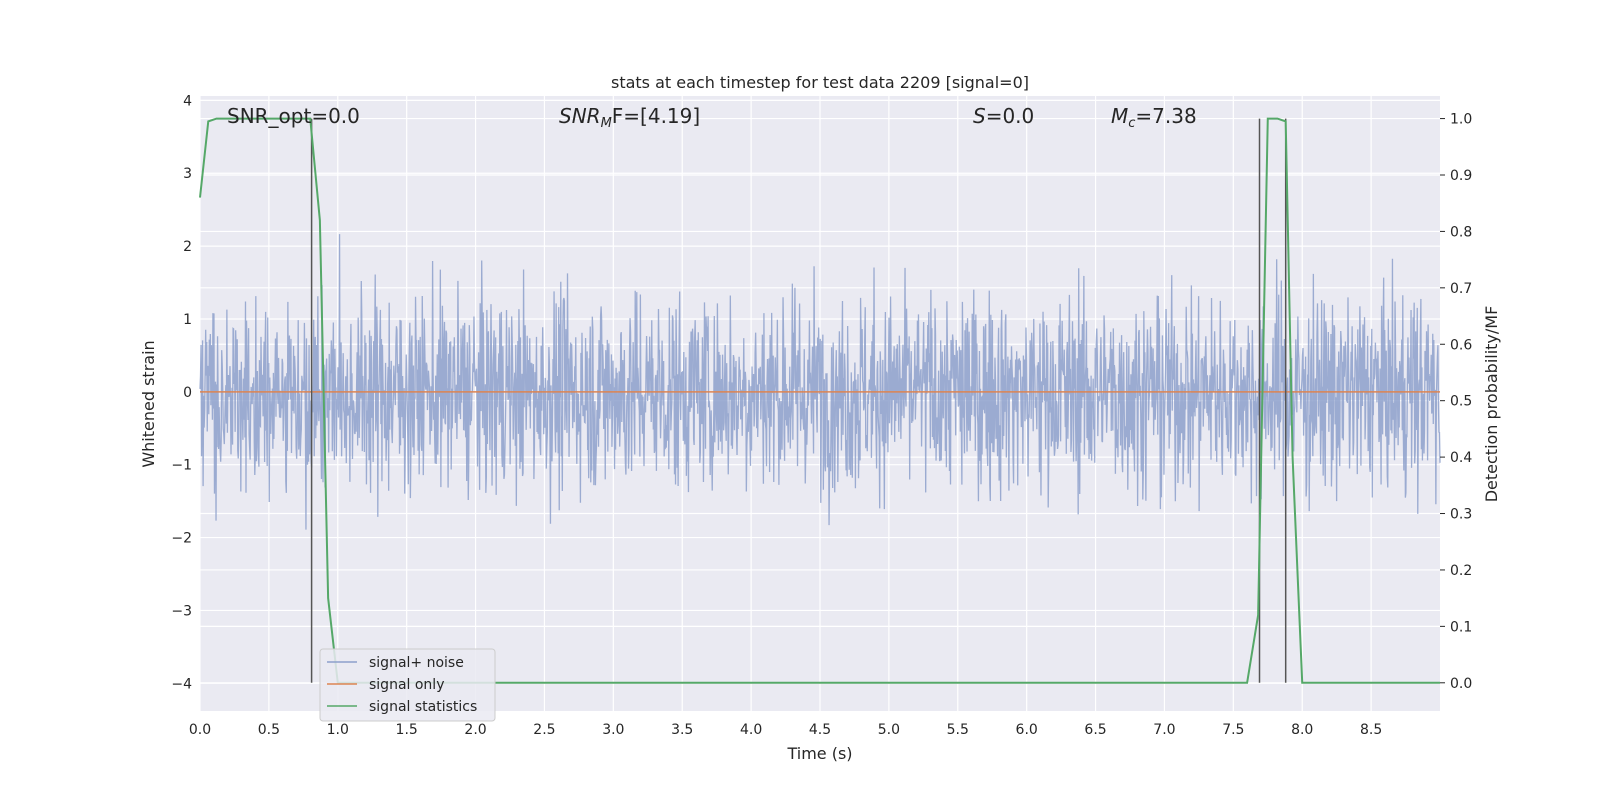 Image resolution: width=1600 pixels, height=804 pixels. Describe the element at coordinates (1461, 289) in the screenshot. I see `y-right-tick-label: 0.7` at that location.